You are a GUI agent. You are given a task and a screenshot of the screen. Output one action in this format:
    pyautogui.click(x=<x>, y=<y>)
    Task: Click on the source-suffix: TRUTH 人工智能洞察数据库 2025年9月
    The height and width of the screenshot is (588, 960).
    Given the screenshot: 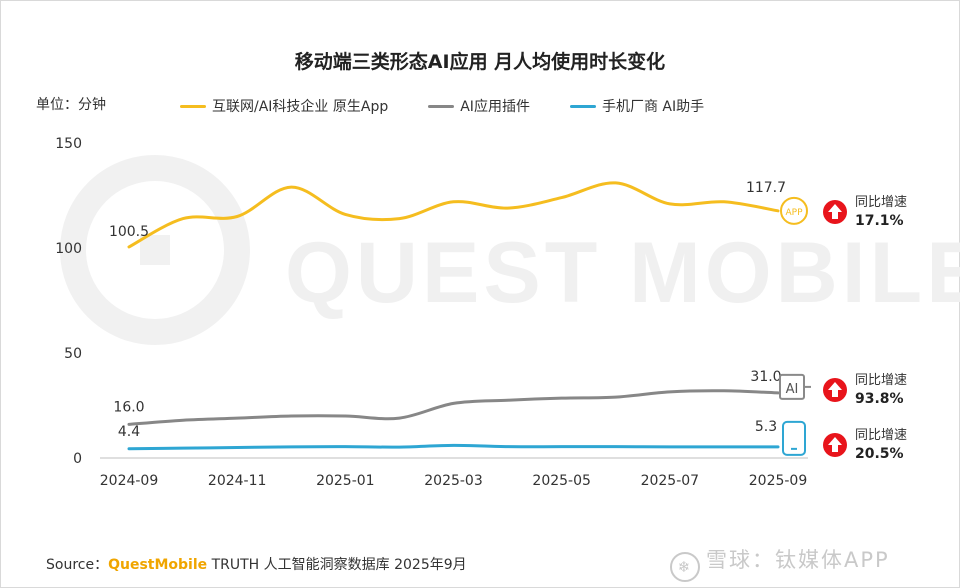 What is the action you would take?
    pyautogui.click(x=337, y=565)
    